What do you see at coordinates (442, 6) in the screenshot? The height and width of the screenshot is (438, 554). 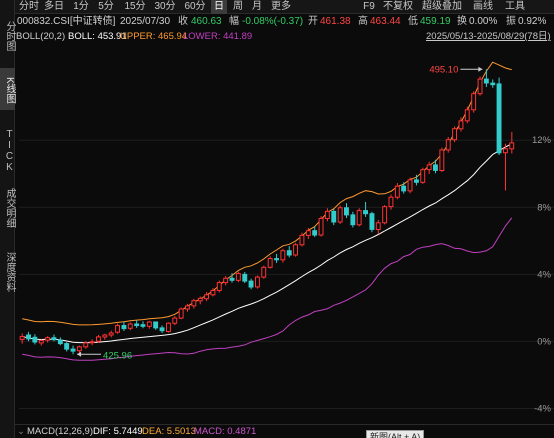 I see `overlay-button: 超级叠加` at bounding box center [442, 6].